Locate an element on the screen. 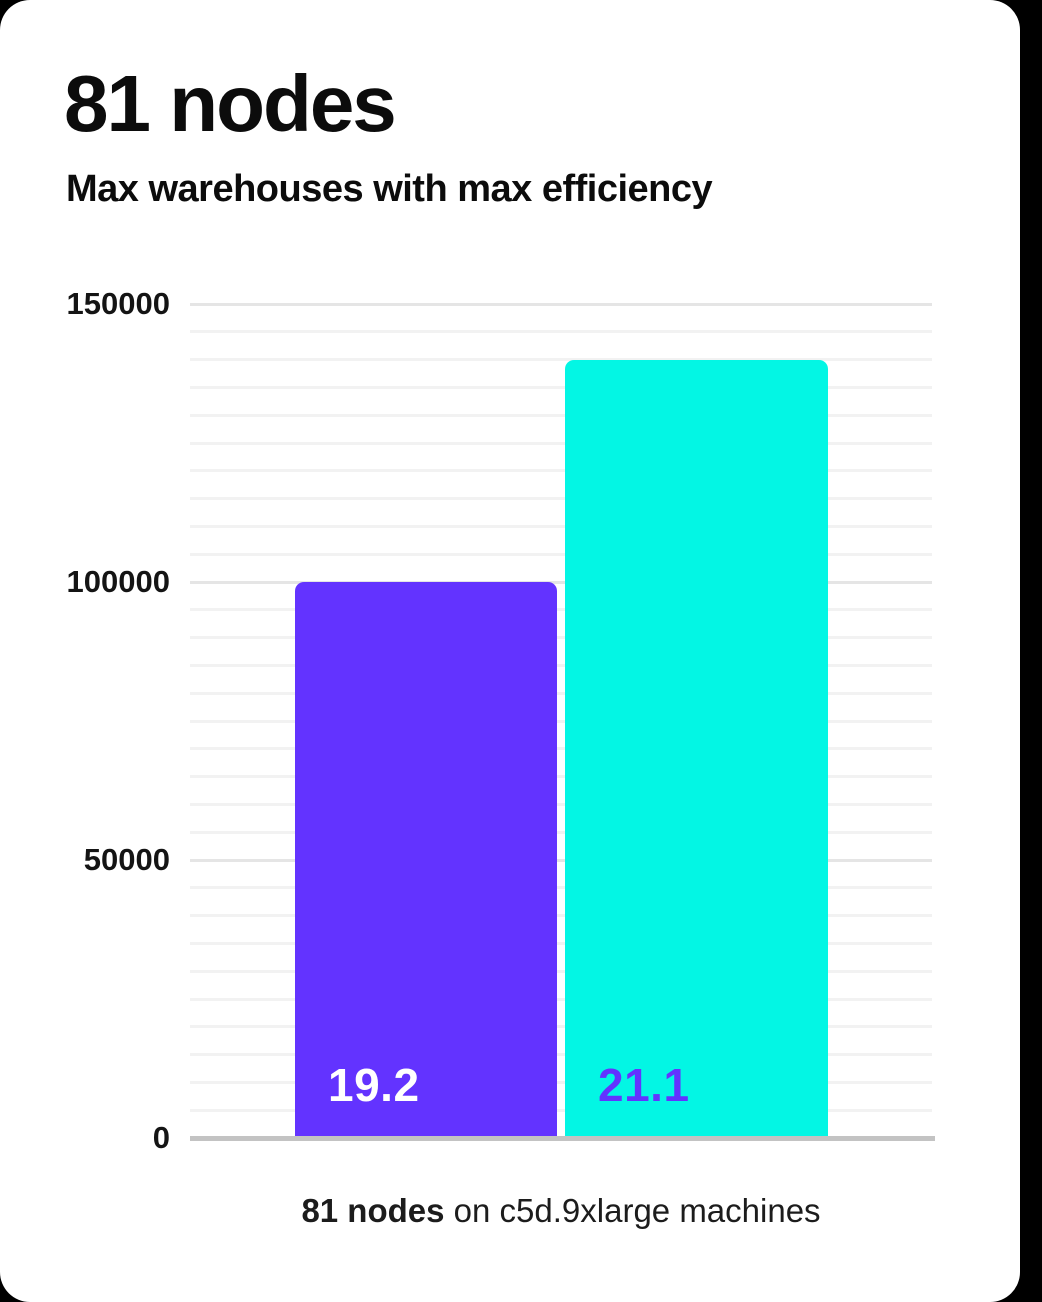 Image resolution: width=1042 pixels, height=1302 pixels. bar-label-19.2: 19.2 is located at coordinates (374, 1085).